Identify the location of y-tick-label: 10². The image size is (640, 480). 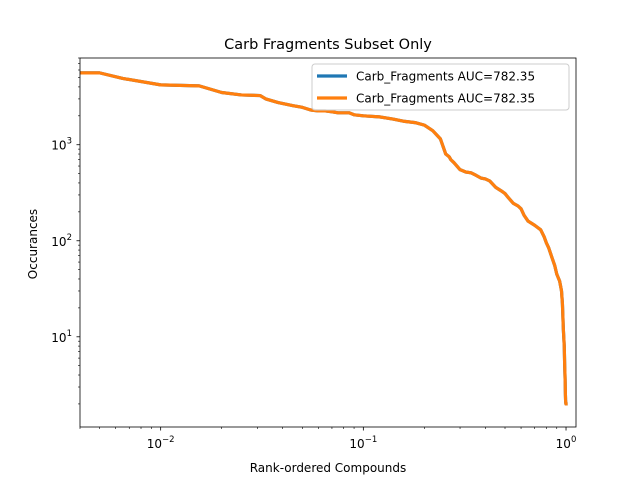
(61, 241).